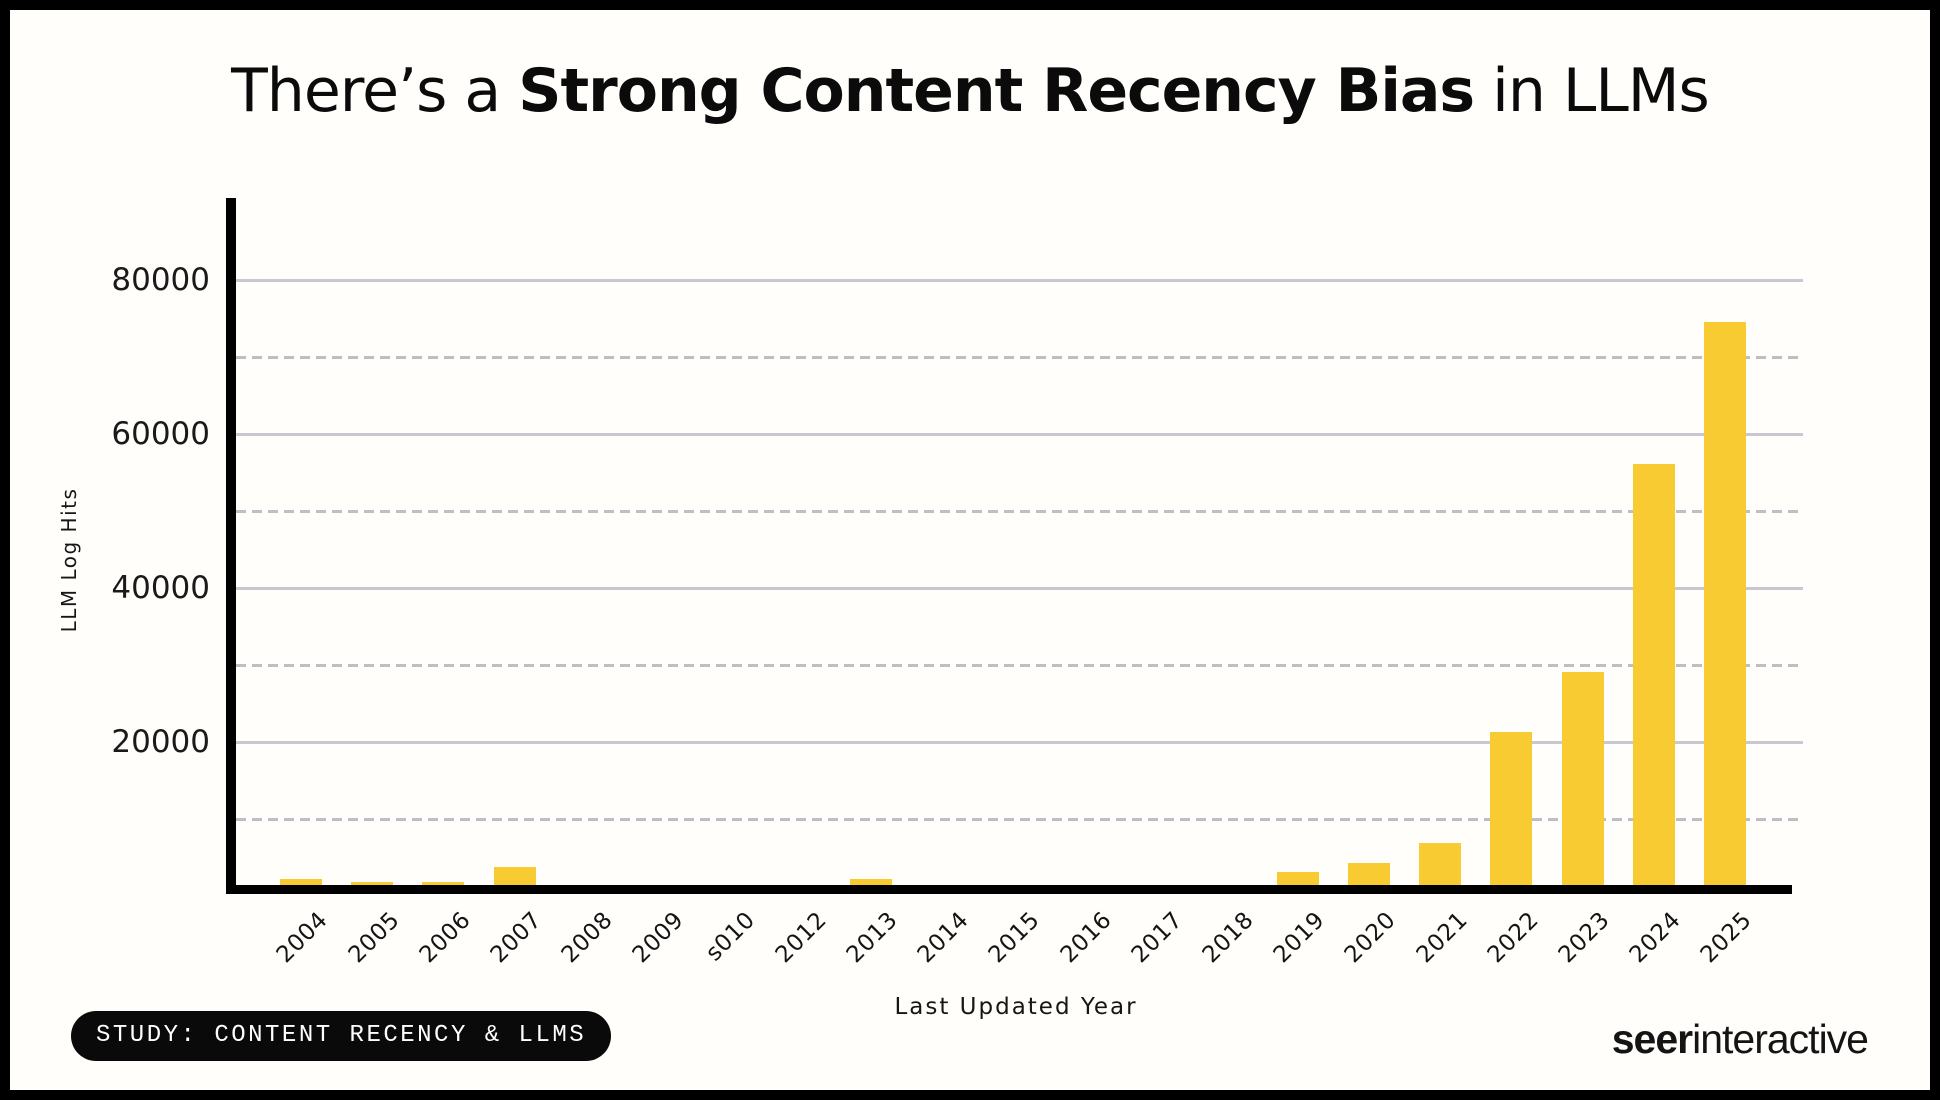  Describe the element at coordinates (375, 91) in the screenshot. I see `title-prefix: There’s a` at that location.